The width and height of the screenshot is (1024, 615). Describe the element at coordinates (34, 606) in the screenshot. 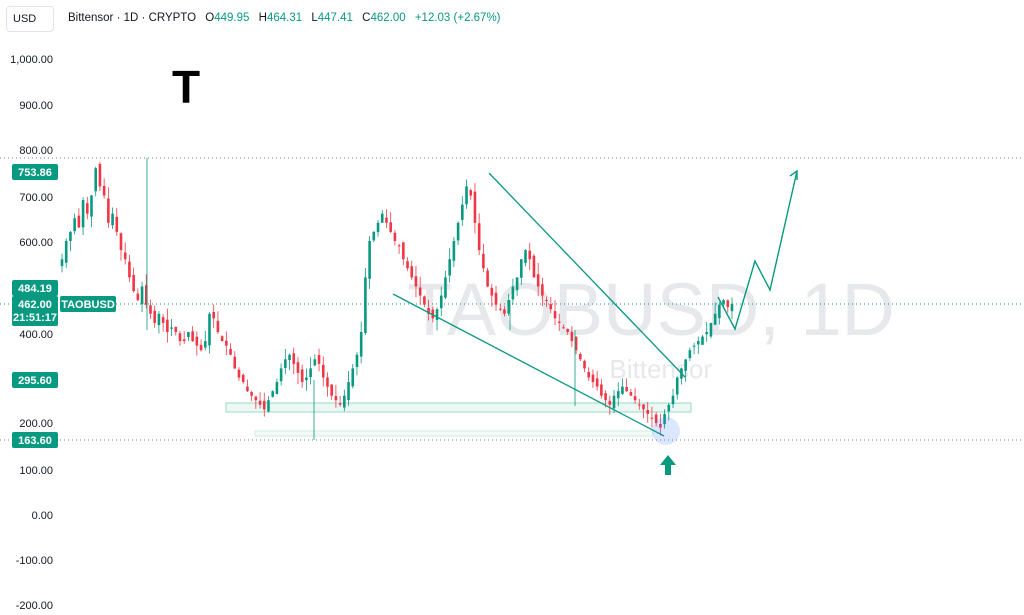

I see `y-tick-label: -200.00` at that location.